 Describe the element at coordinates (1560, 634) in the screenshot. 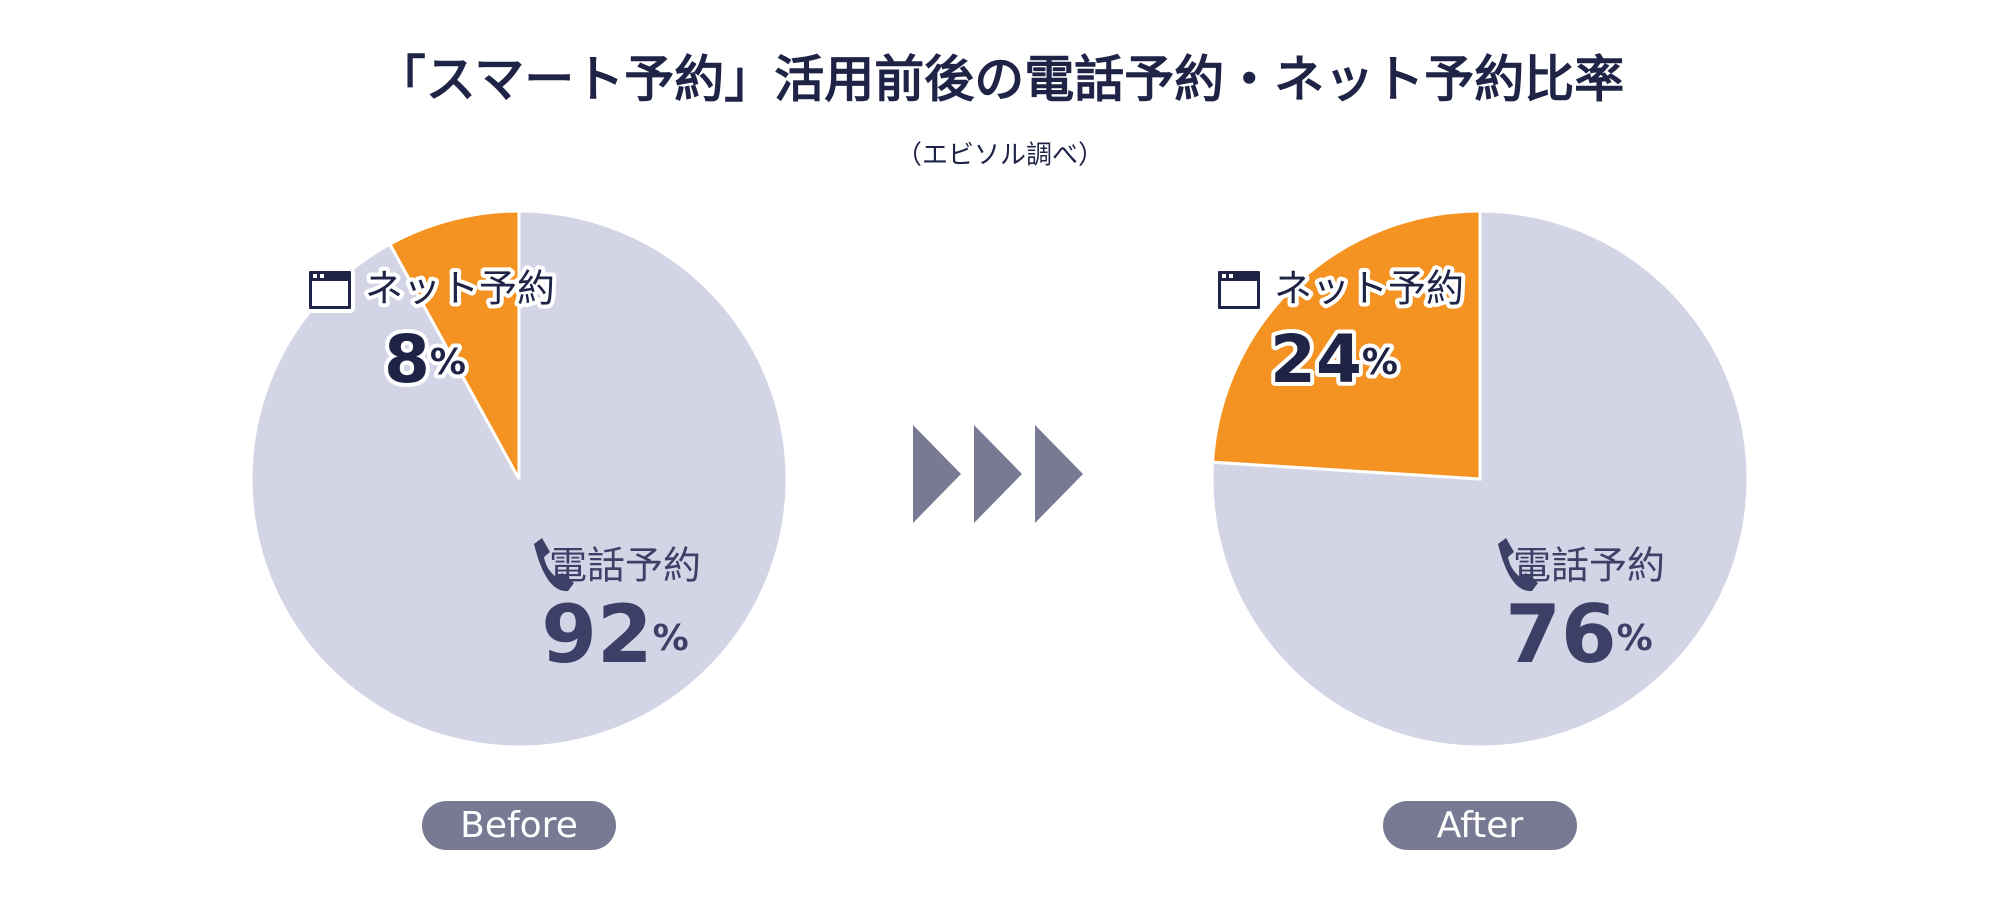

I see `value-number: 76` at that location.